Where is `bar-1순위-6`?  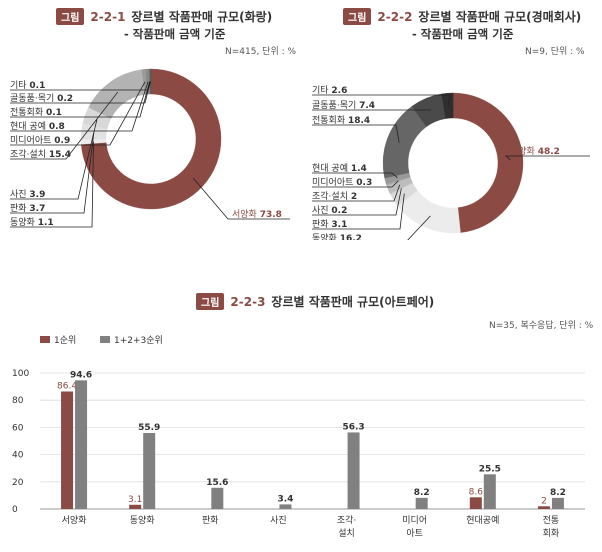
bar-1순위-6 is located at coordinates (475, 503).